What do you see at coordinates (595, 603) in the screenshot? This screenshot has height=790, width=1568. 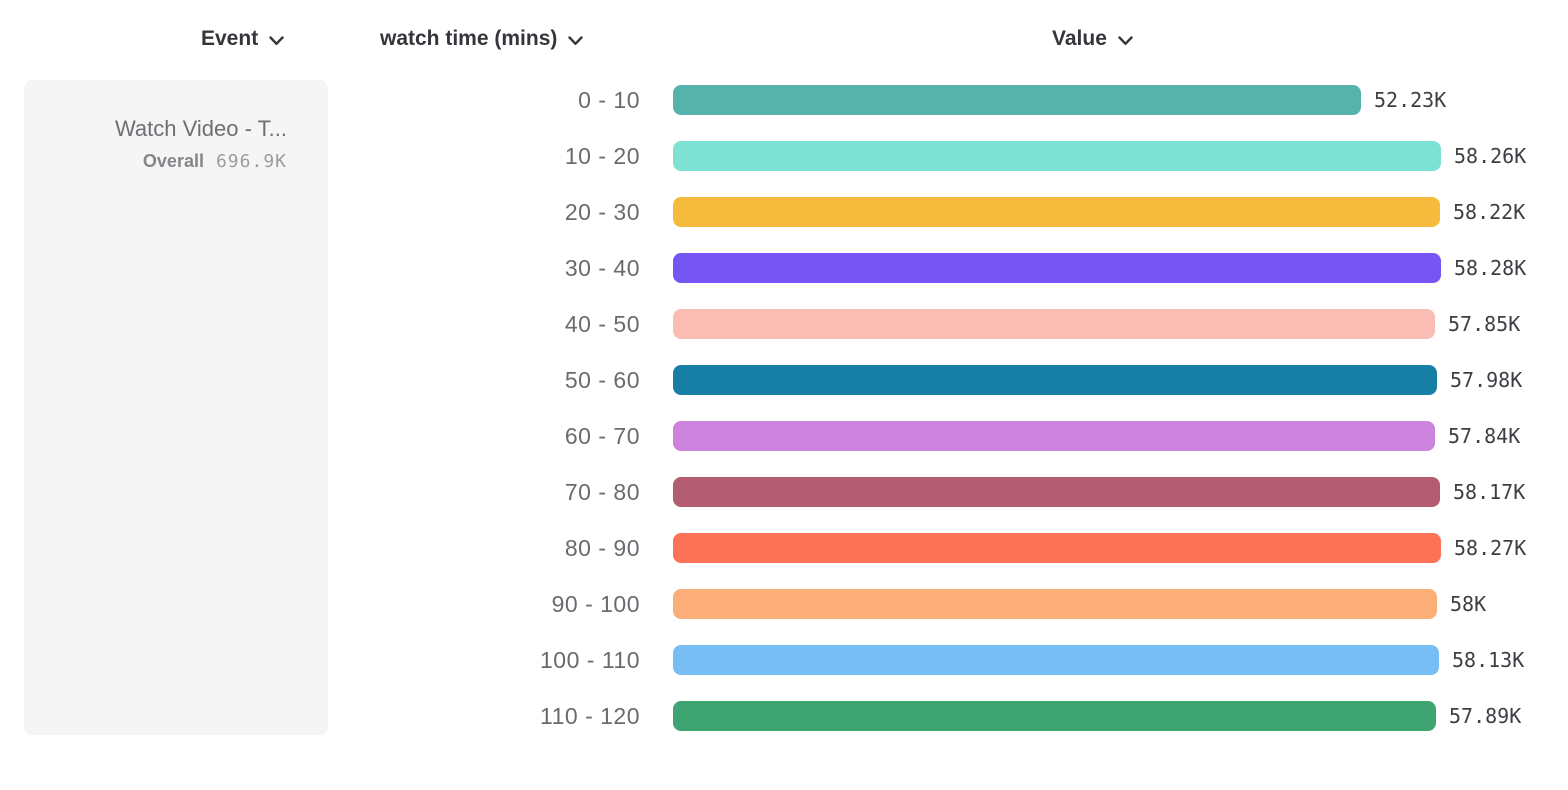 I see `bucket-label: 90 - 100` at bounding box center [595, 603].